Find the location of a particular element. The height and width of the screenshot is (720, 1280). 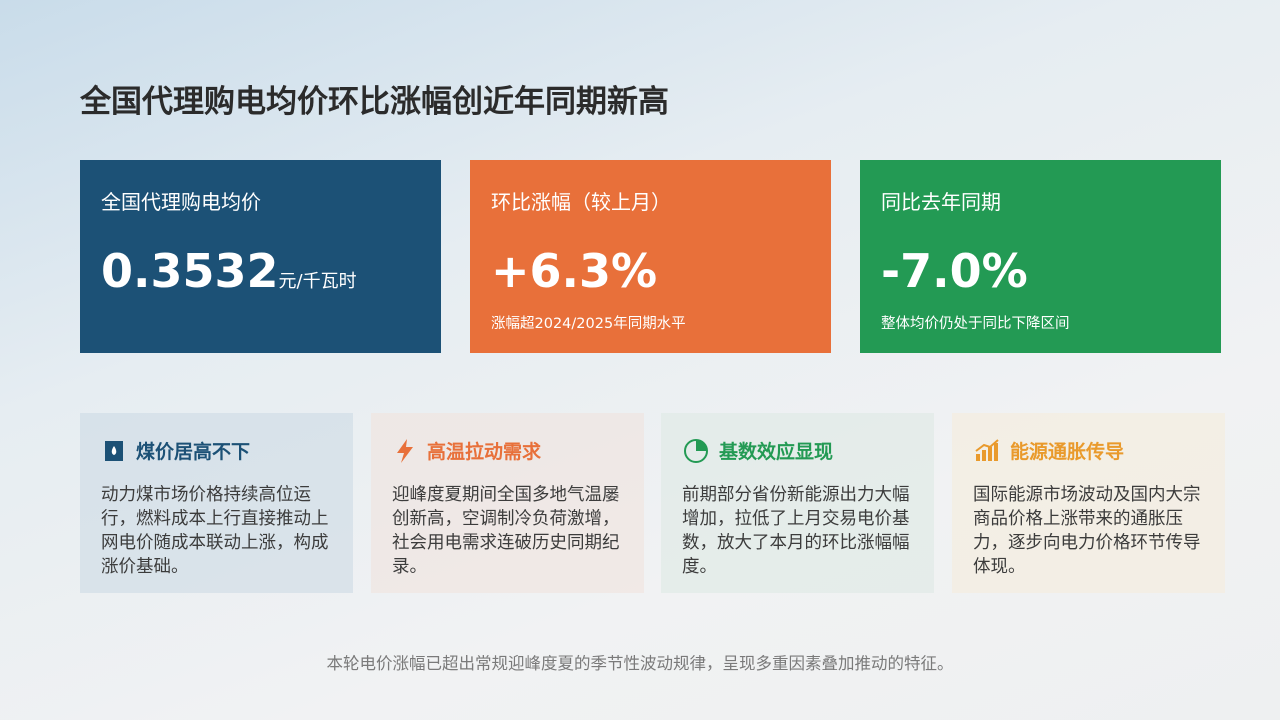

kpi-value: 0.3532元/千瓦时 is located at coordinates (229, 271).